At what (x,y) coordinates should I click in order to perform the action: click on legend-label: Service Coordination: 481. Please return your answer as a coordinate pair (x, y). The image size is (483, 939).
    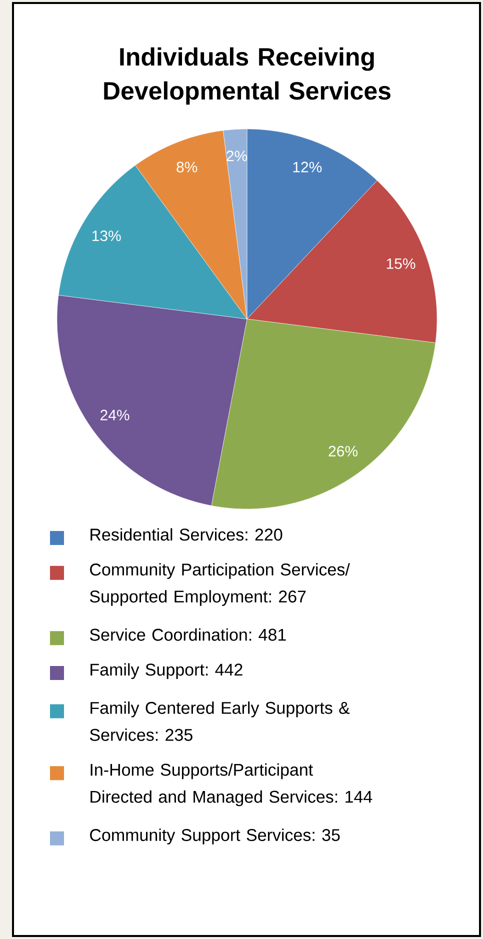
    Looking at the image, I should click on (188, 634).